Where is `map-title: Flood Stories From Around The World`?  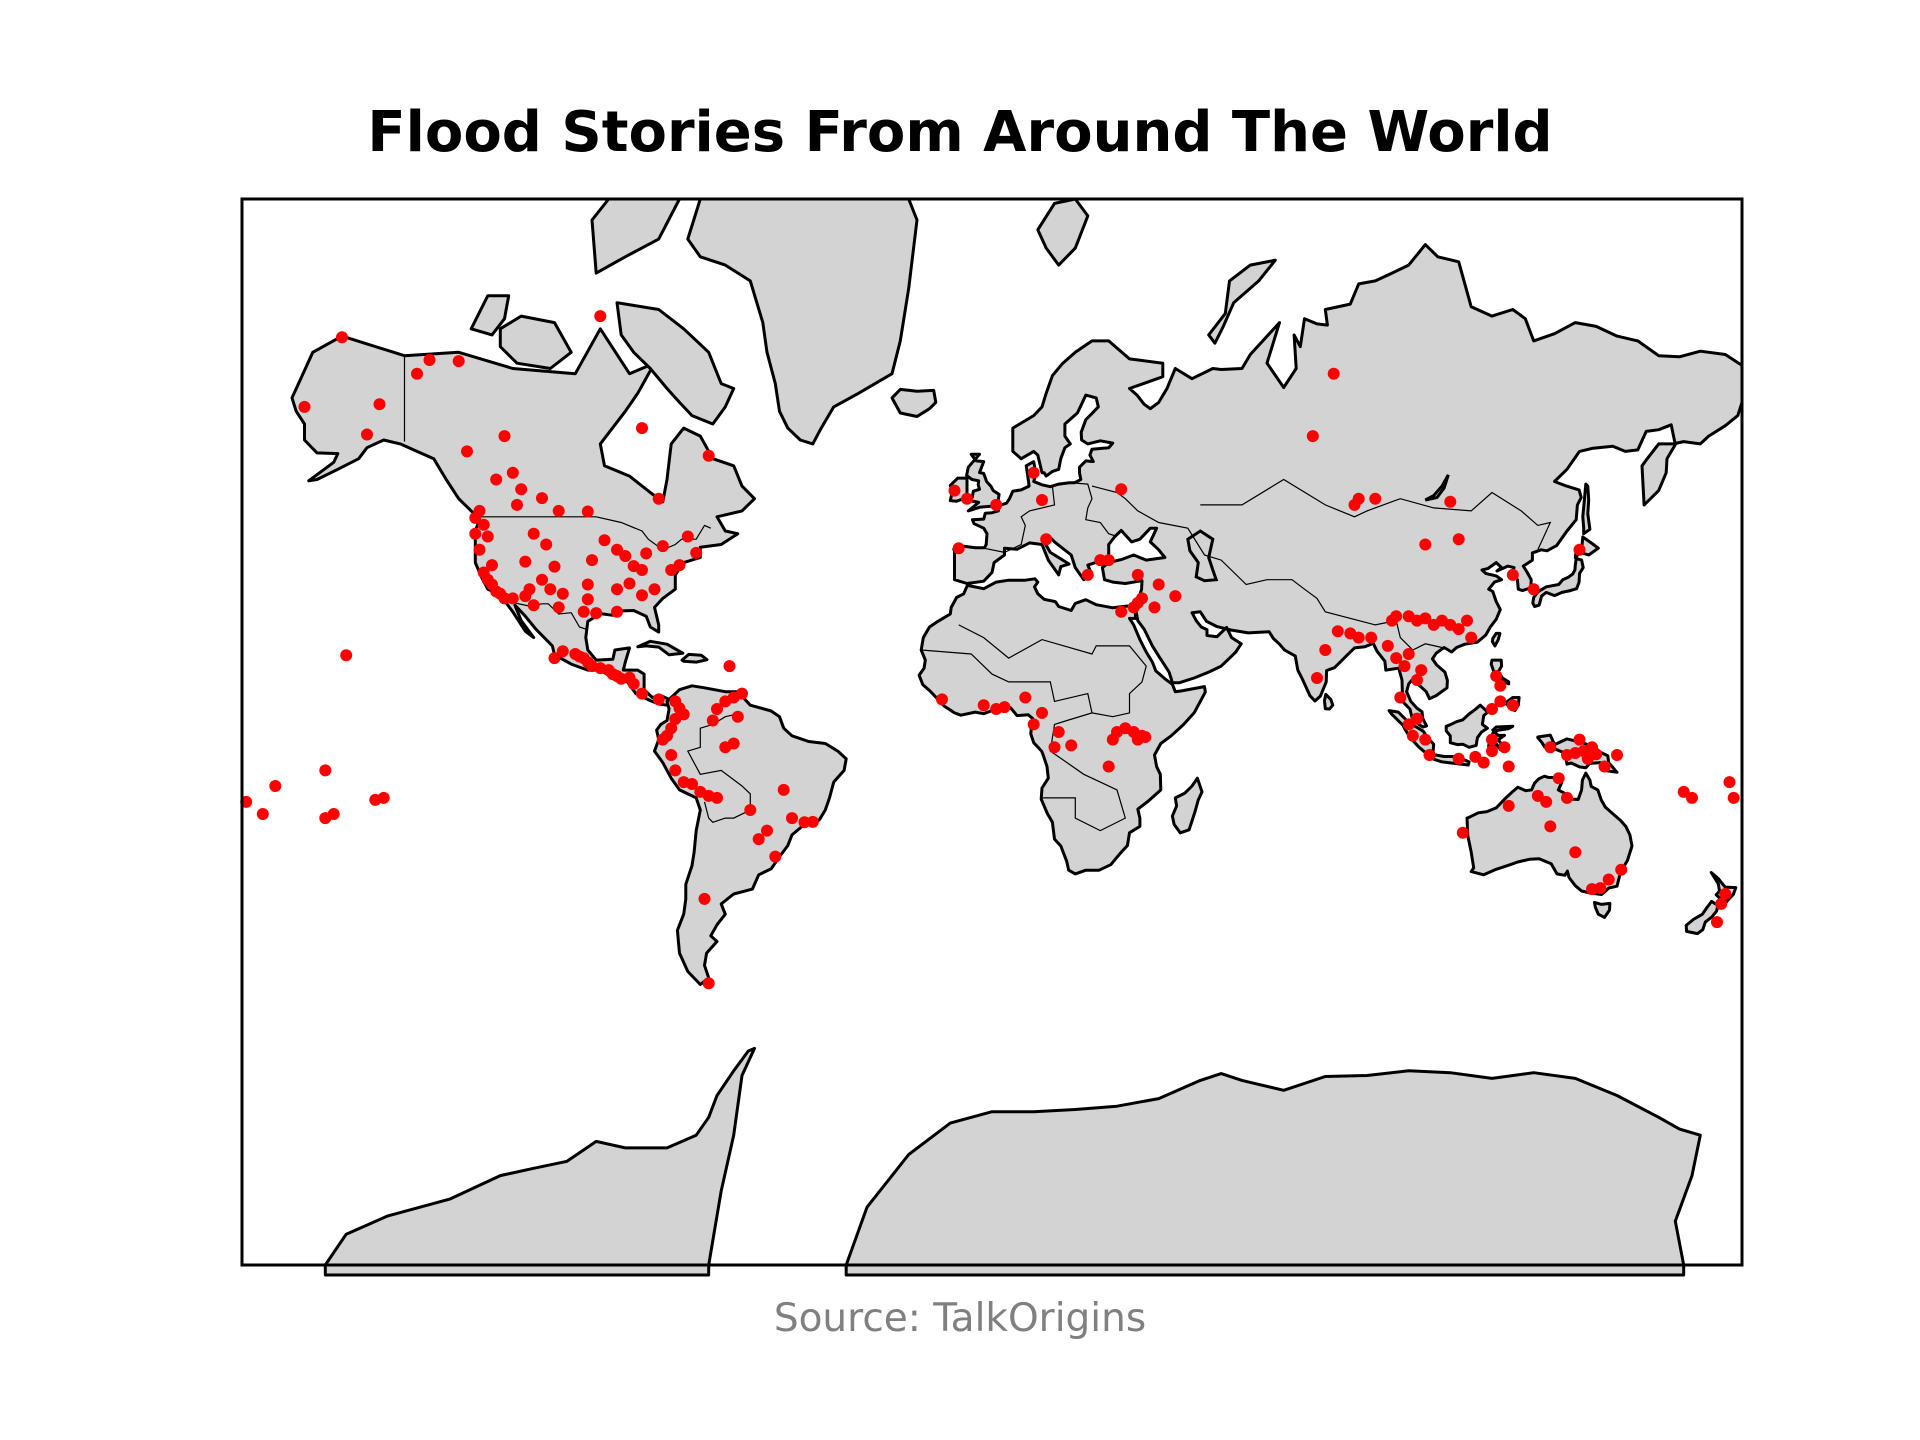
map-title: Flood Stories From Around The World is located at coordinates (960, 132).